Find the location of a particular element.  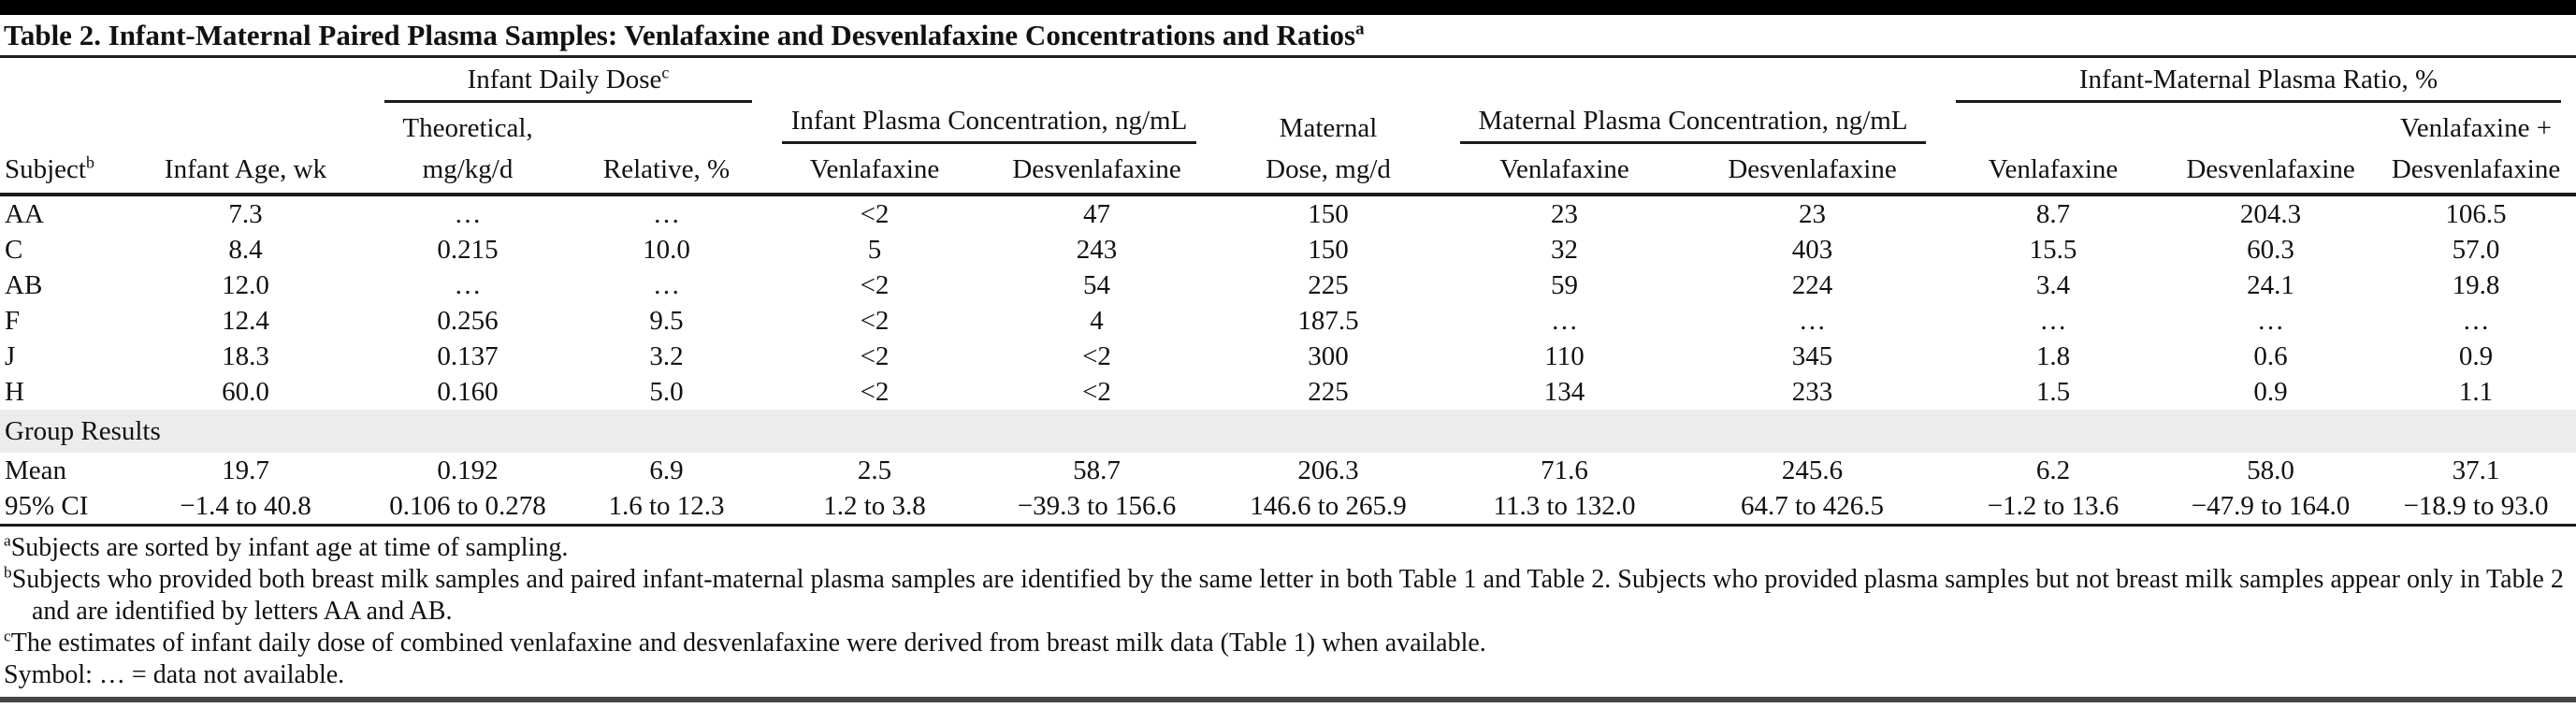

subject-cell: AA is located at coordinates (24, 213).